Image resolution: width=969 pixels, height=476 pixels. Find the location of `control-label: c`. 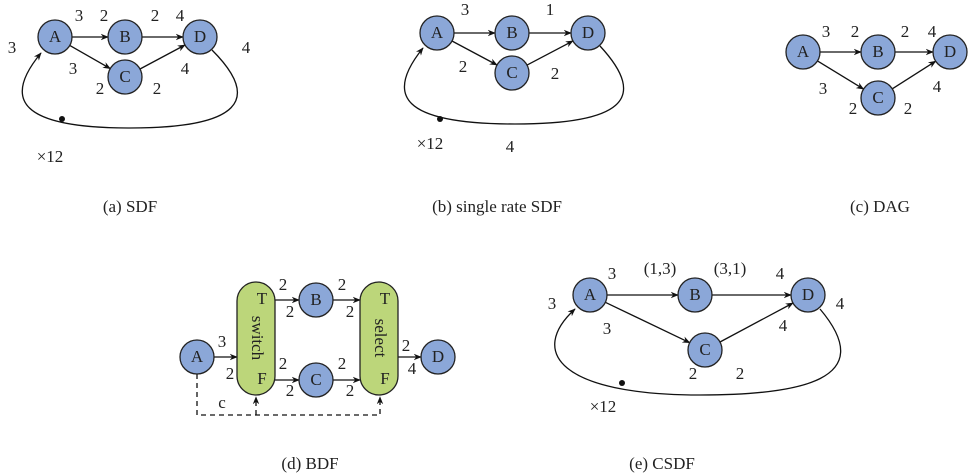

control-label: c is located at coordinates (222, 402).